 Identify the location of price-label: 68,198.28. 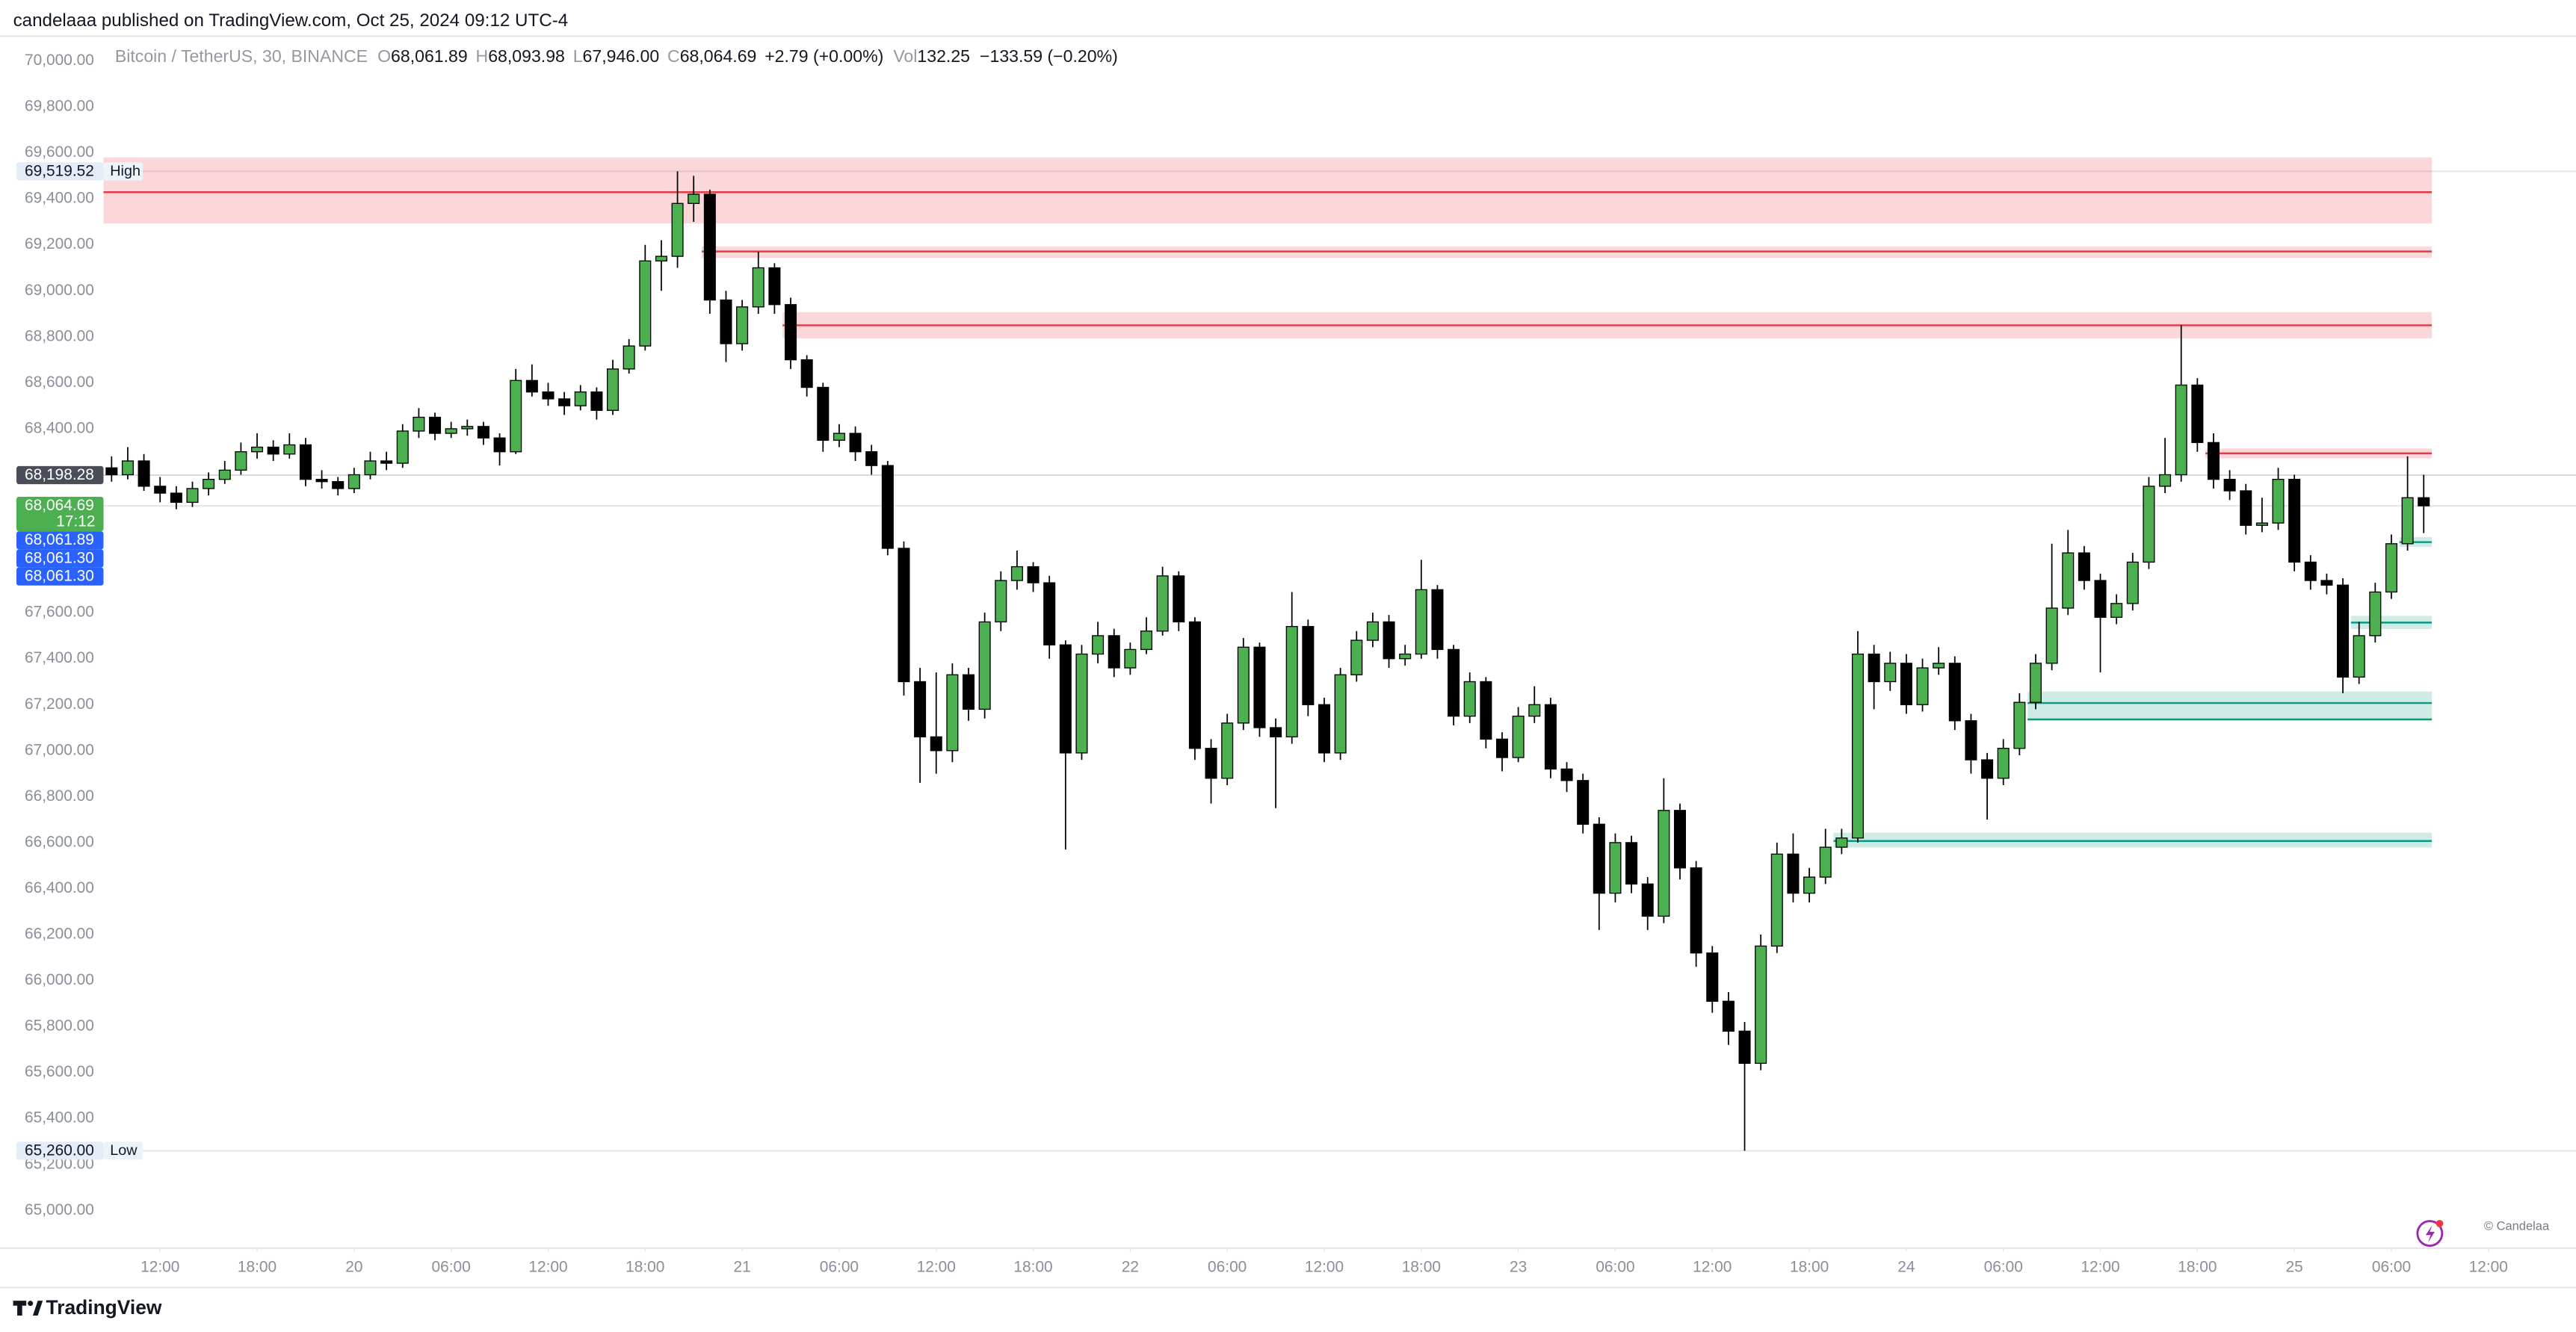
(59, 475).